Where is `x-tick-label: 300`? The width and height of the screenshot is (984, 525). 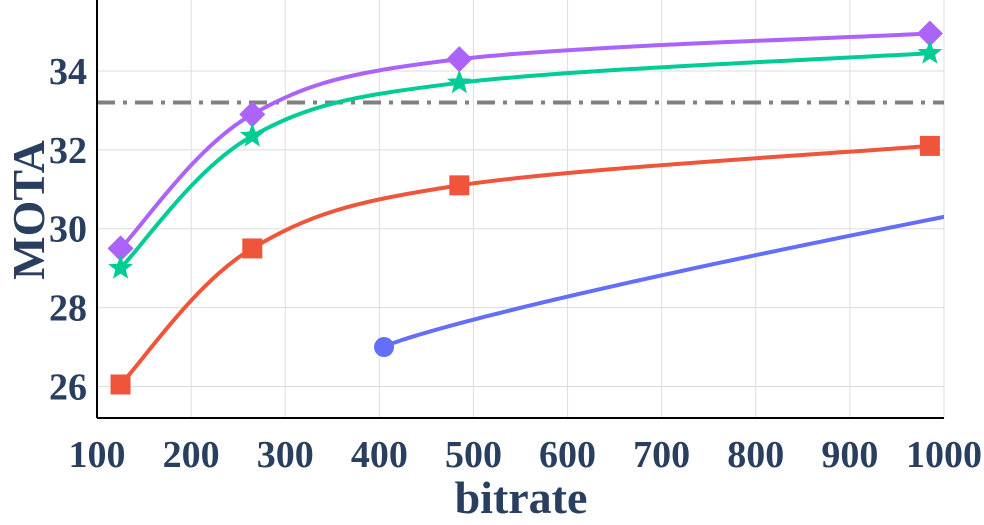 x-tick-label: 300 is located at coordinates (285, 455).